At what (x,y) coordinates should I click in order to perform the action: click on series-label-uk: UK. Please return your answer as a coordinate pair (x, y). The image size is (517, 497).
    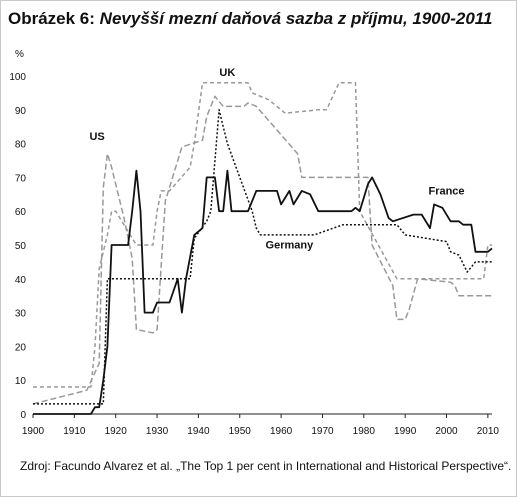
    Looking at the image, I should click on (227, 73).